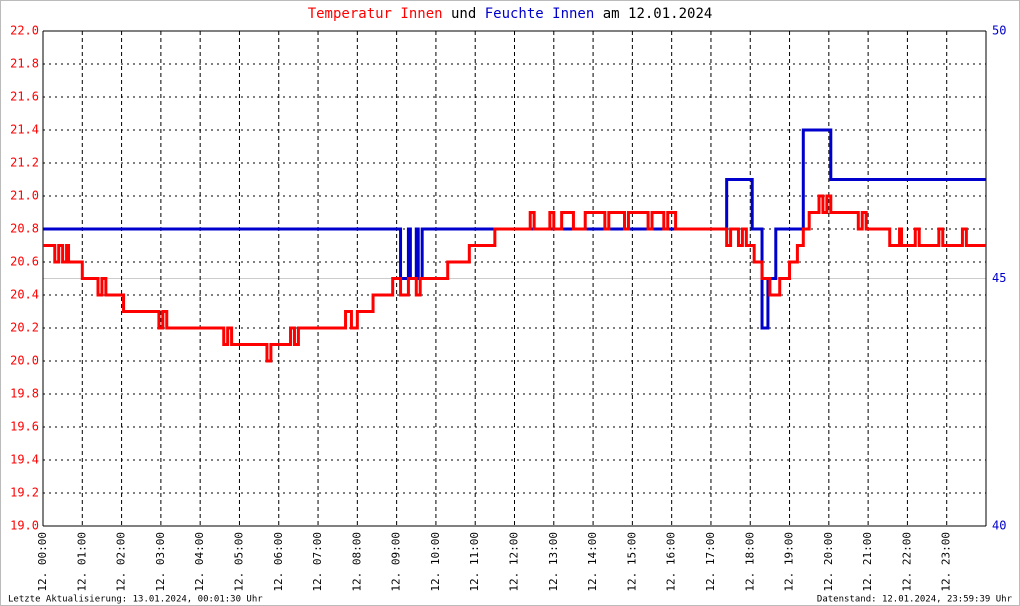 The image size is (1020, 606). Describe the element at coordinates (24, 31) in the screenshot. I see `y-tick-label: 22.0` at that location.